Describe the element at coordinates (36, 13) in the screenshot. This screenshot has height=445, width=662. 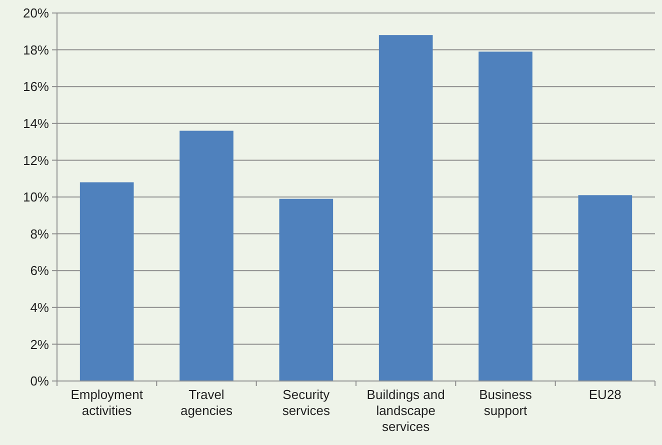
I see `y-tick-label: 20%` at that location.